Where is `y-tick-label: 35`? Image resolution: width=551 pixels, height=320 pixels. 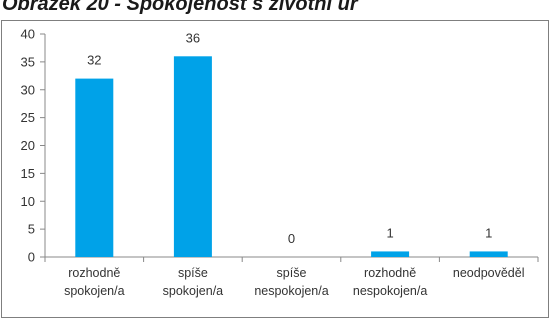 y-tick-label: 35 is located at coordinates (28, 61).